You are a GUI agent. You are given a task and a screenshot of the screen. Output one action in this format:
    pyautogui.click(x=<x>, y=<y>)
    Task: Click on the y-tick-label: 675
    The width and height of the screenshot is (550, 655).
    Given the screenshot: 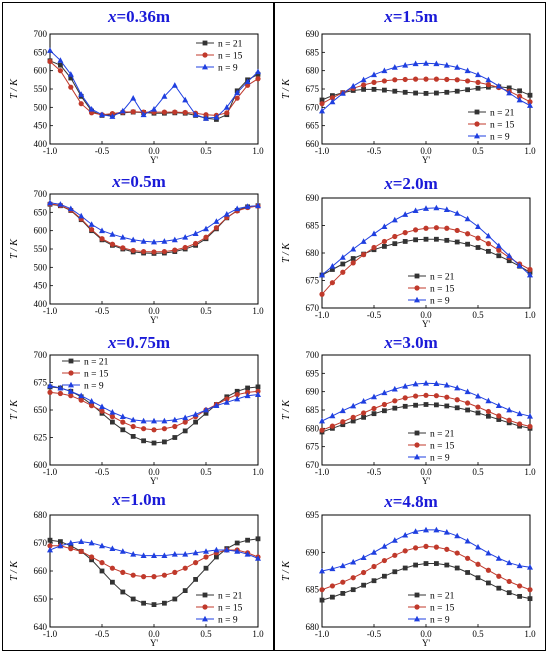 What is the action you would take?
    pyautogui.click(x=41, y=383)
    